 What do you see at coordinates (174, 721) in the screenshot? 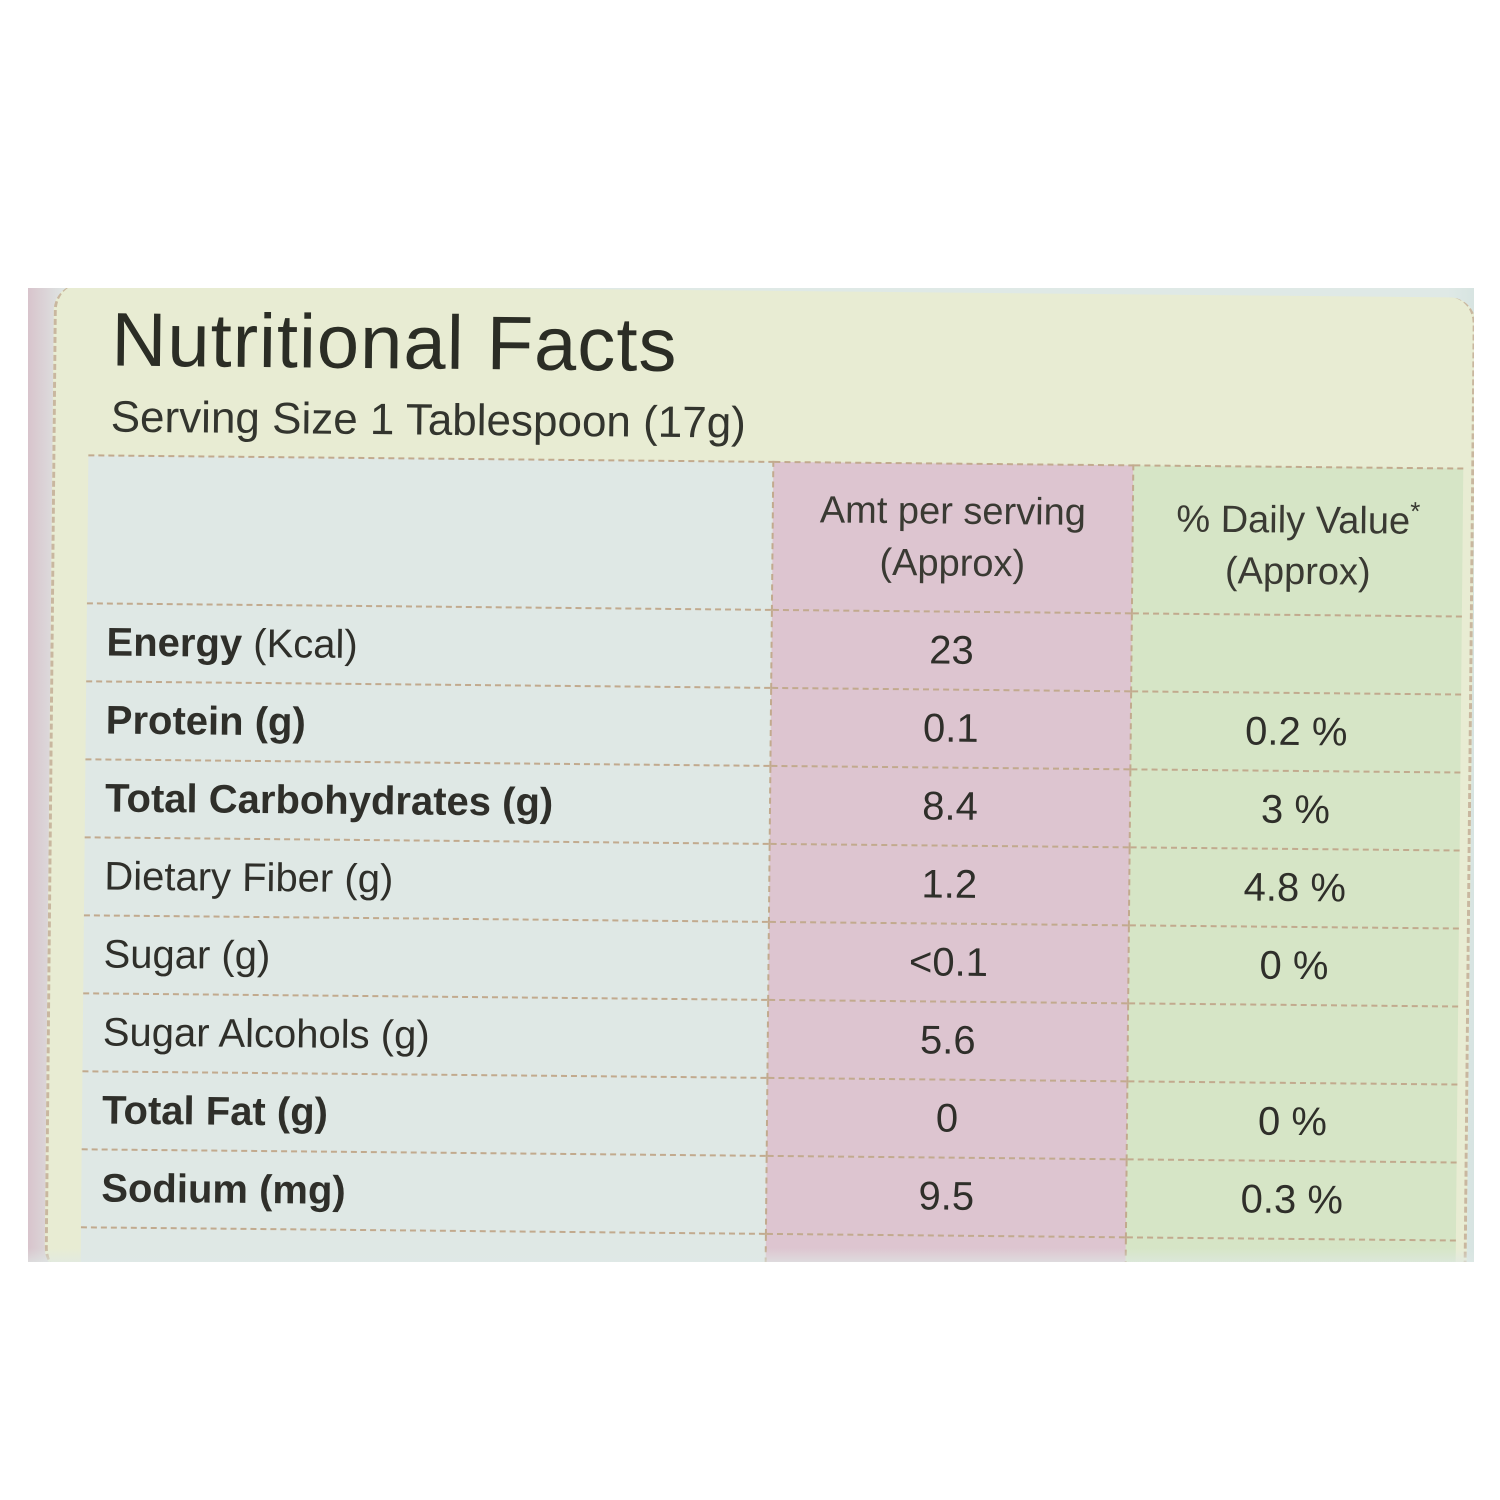
I see `nutrient-name: Protein` at bounding box center [174, 721].